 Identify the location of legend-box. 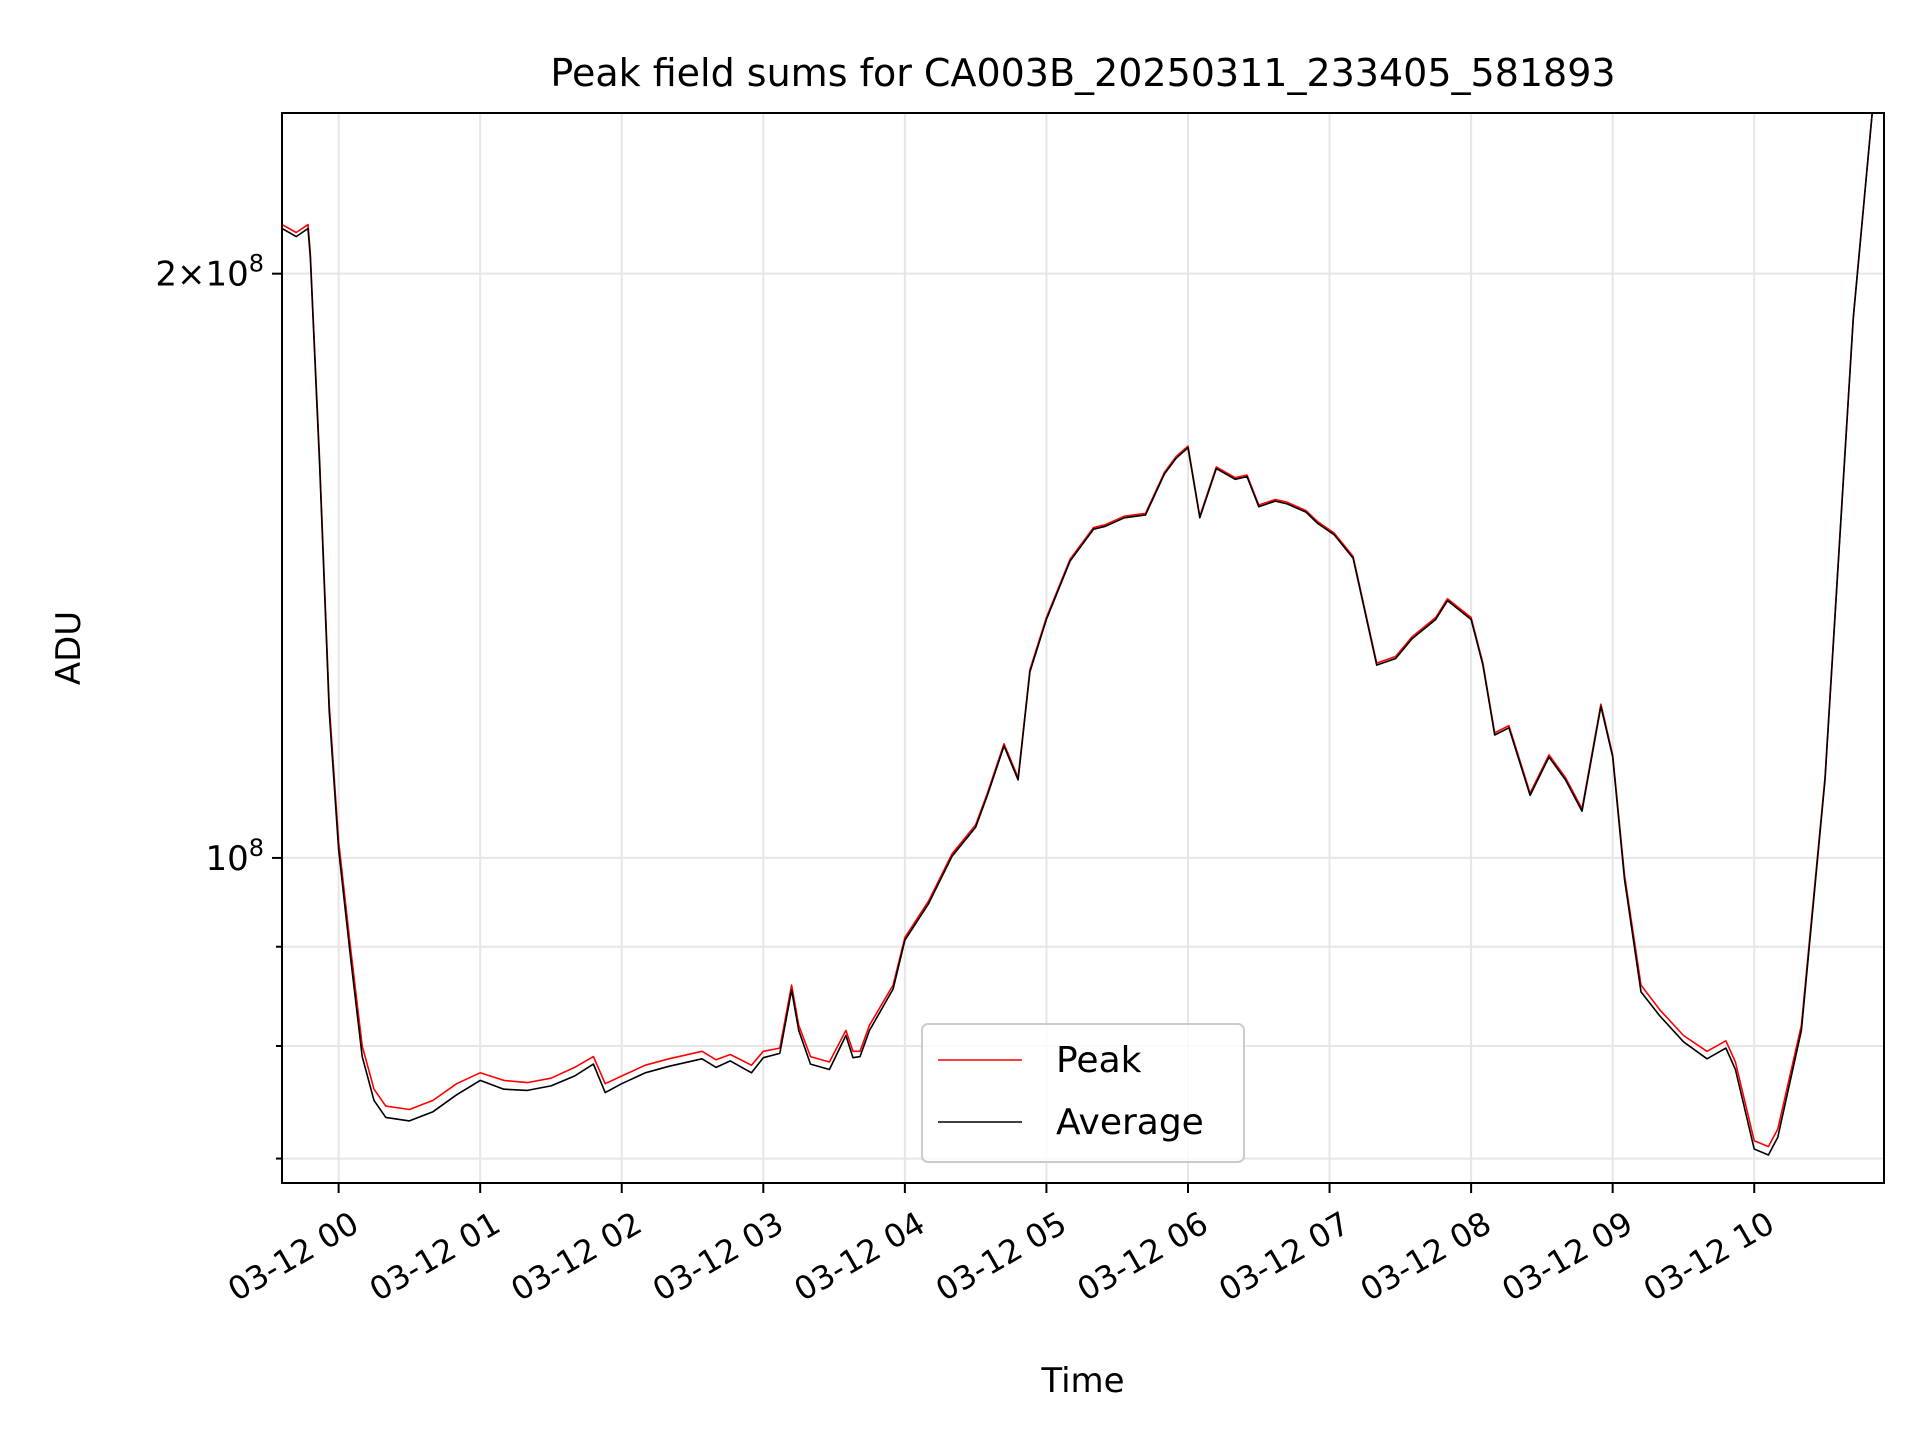
(1083, 1093).